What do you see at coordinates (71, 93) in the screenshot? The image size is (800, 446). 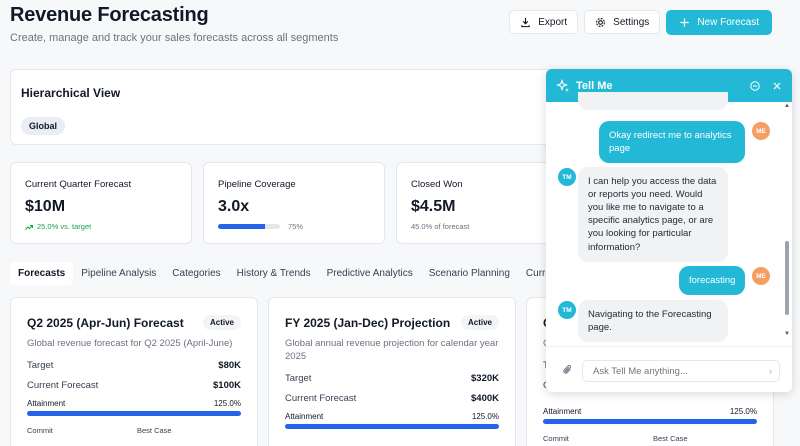 I see `hierarchical-view-title: Hierarchical View` at bounding box center [71, 93].